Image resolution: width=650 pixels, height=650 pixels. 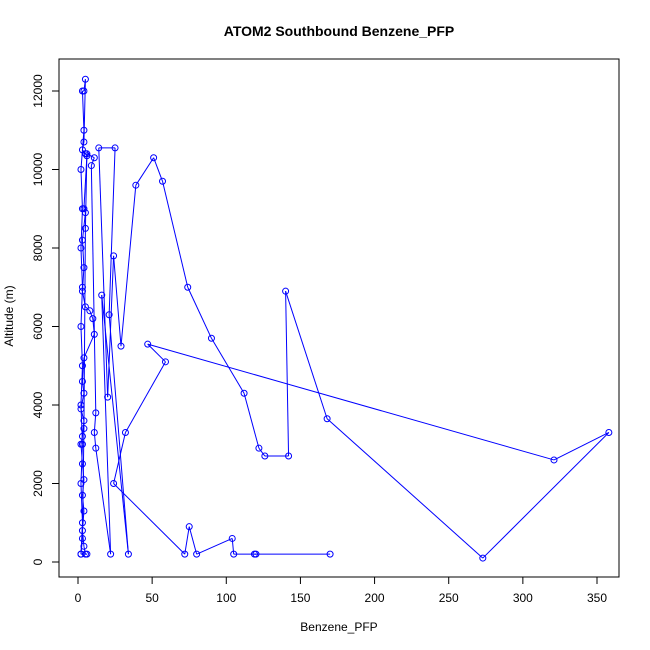 What do you see at coordinates (300, 598) in the screenshot?
I see `x-tick-label: 150` at bounding box center [300, 598].